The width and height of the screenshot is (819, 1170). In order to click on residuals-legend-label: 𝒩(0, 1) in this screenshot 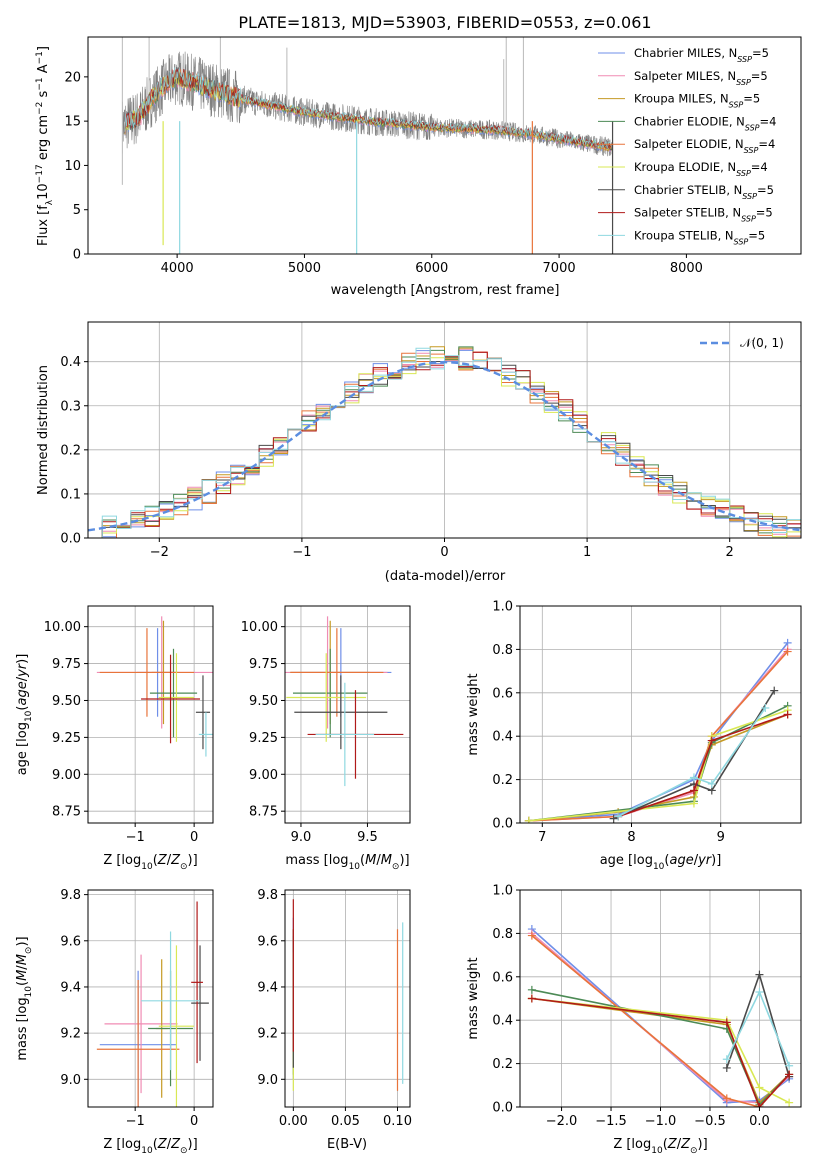, I will do `click(762, 343)`.